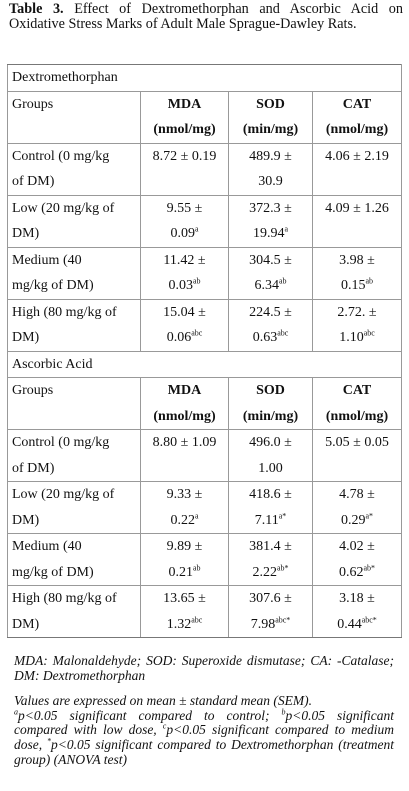 Image resolution: width=409 pixels, height=791 pixels. What do you see at coordinates (369, 333) in the screenshot?
I see `cat-superscript: abc` at bounding box center [369, 333].